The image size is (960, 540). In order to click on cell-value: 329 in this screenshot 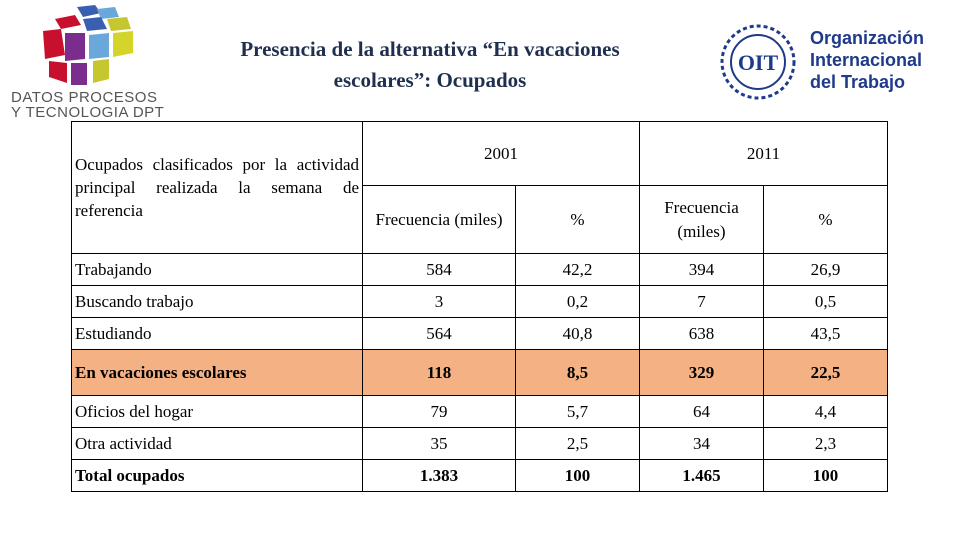, I will do `click(701, 372)`.